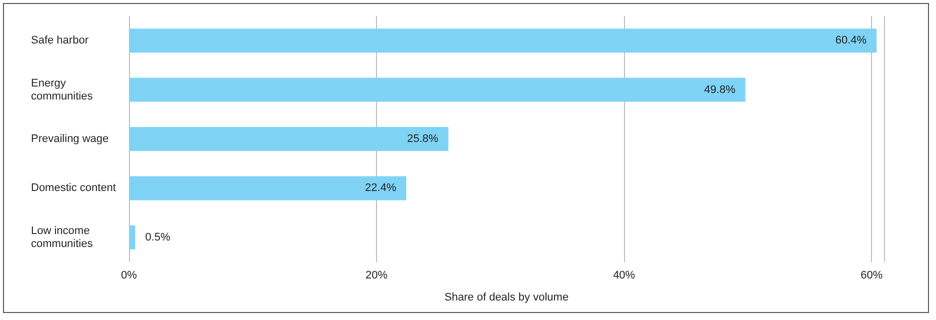 The width and height of the screenshot is (936, 320). I want to click on data-label: 49.8%, so click(720, 90).